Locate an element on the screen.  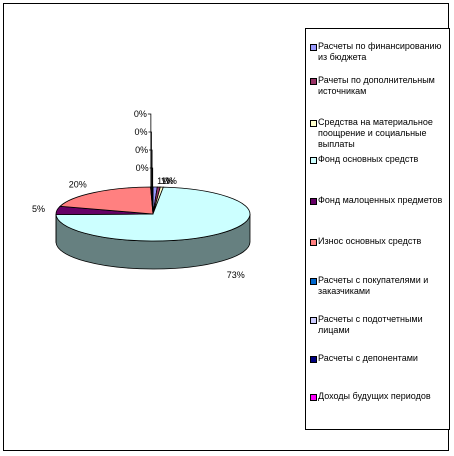
legend-label-8: Расчеты с депонентами is located at coordinates (368, 358).